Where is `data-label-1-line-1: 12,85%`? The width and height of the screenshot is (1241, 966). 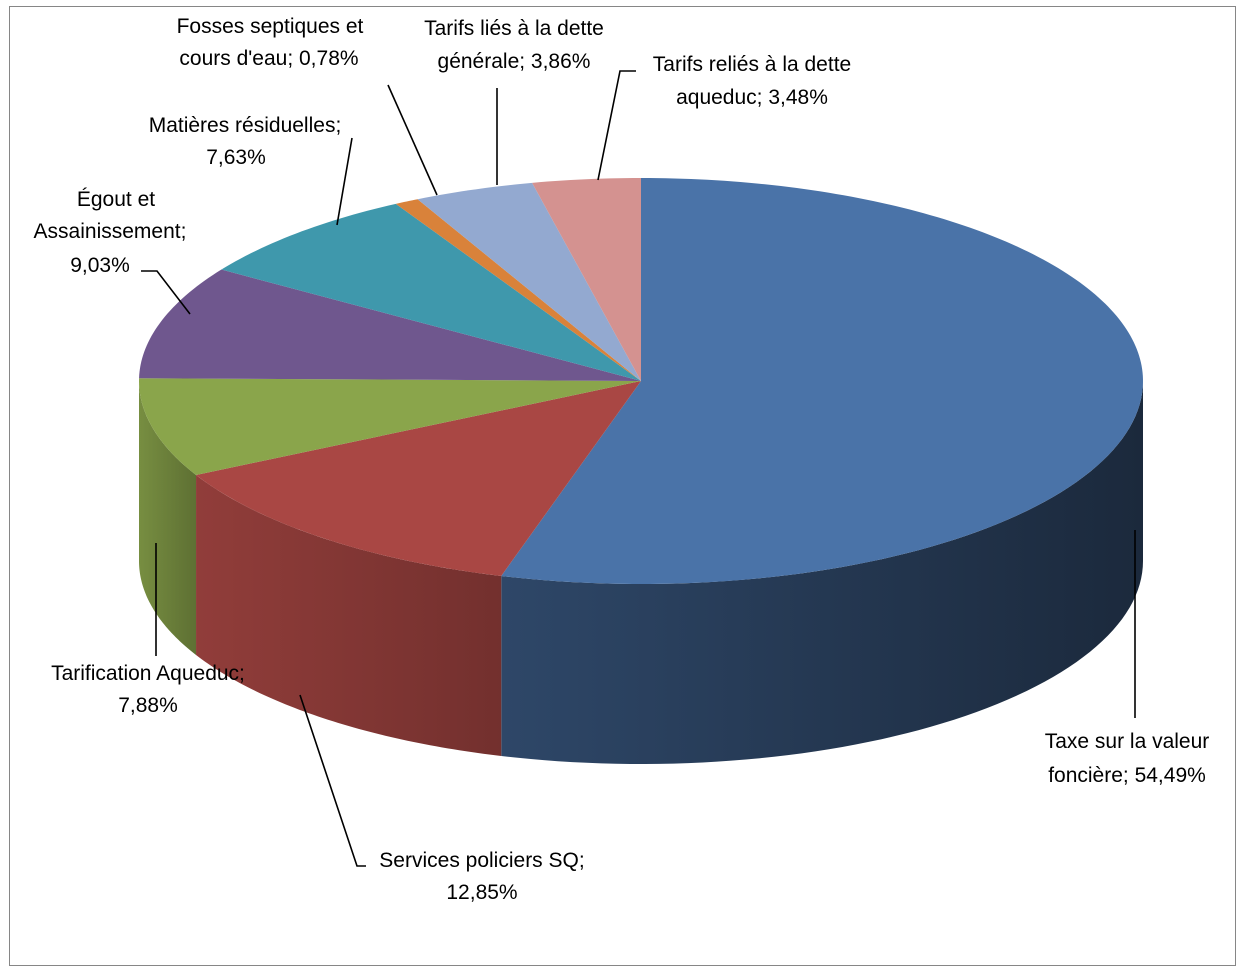
data-label-1-line-1: 12,85% is located at coordinates (481, 892).